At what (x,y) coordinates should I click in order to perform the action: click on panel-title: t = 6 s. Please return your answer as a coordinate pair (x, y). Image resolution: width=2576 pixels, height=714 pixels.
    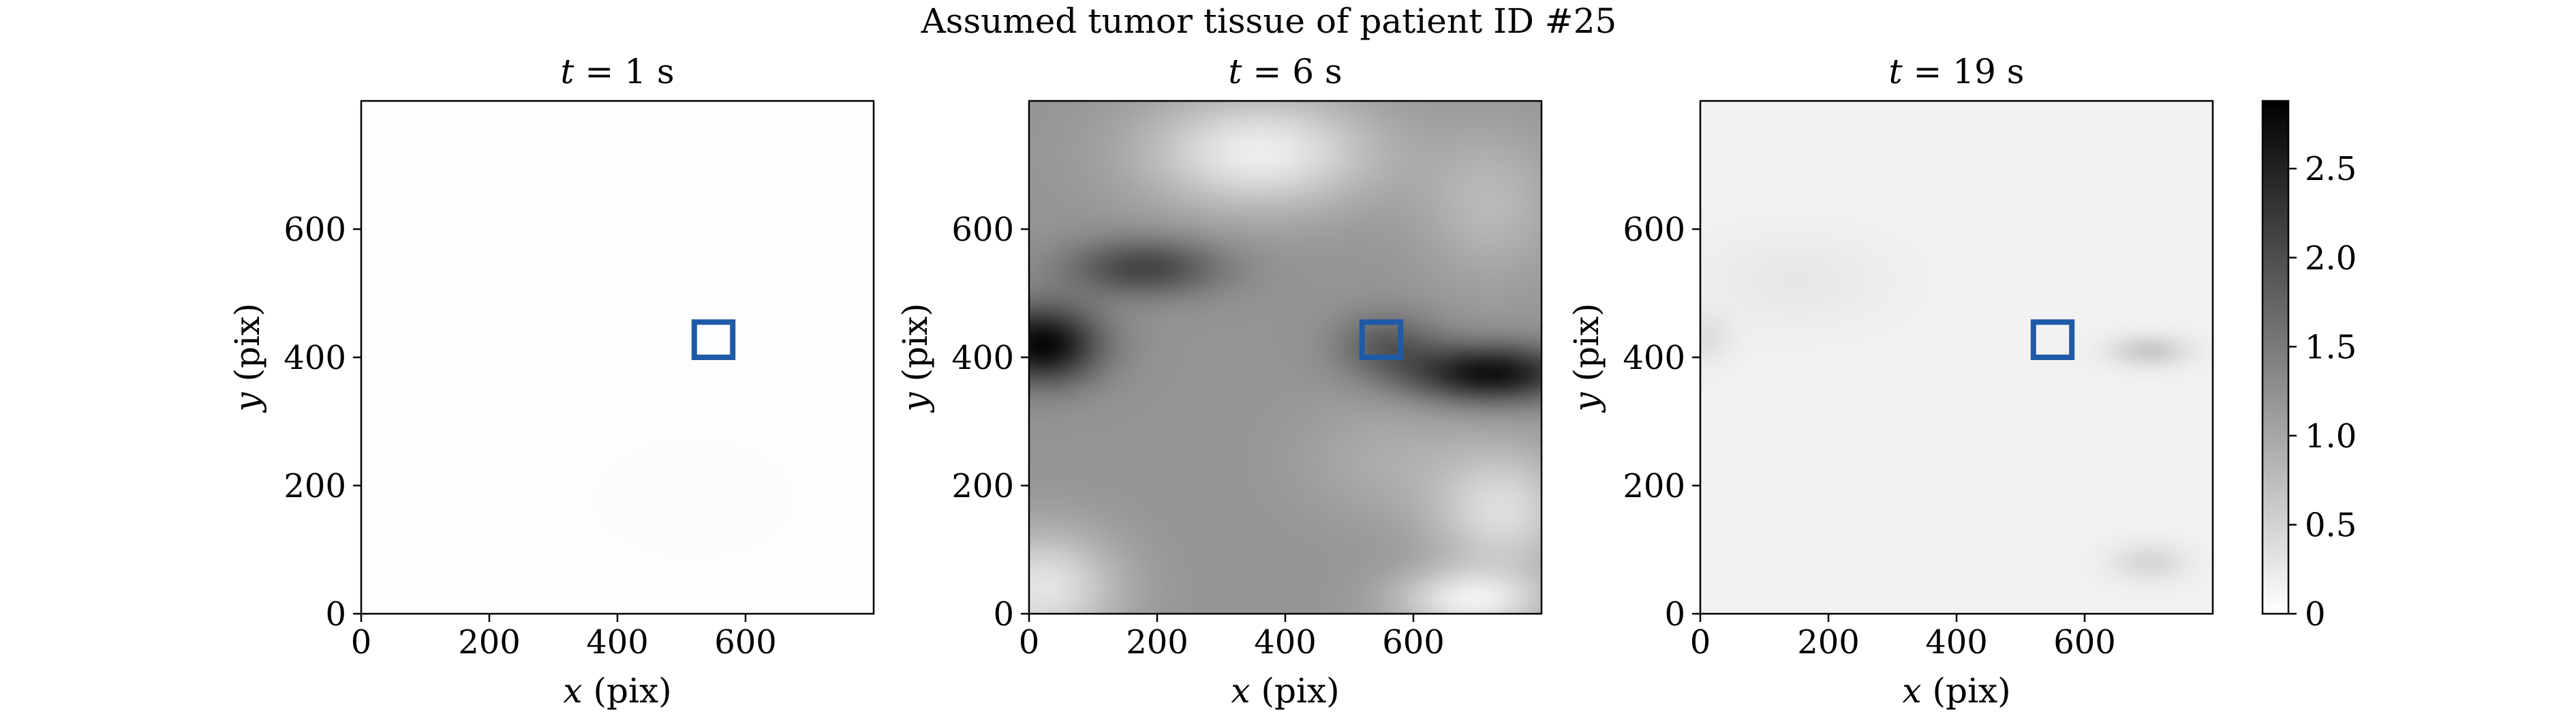
    Looking at the image, I should click on (1285, 71).